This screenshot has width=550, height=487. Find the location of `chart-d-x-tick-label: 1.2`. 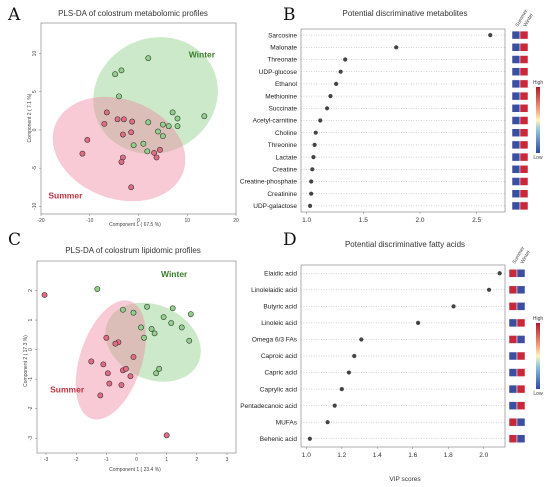

chart-d-x-tick-label: 1.2 is located at coordinates (341, 455).